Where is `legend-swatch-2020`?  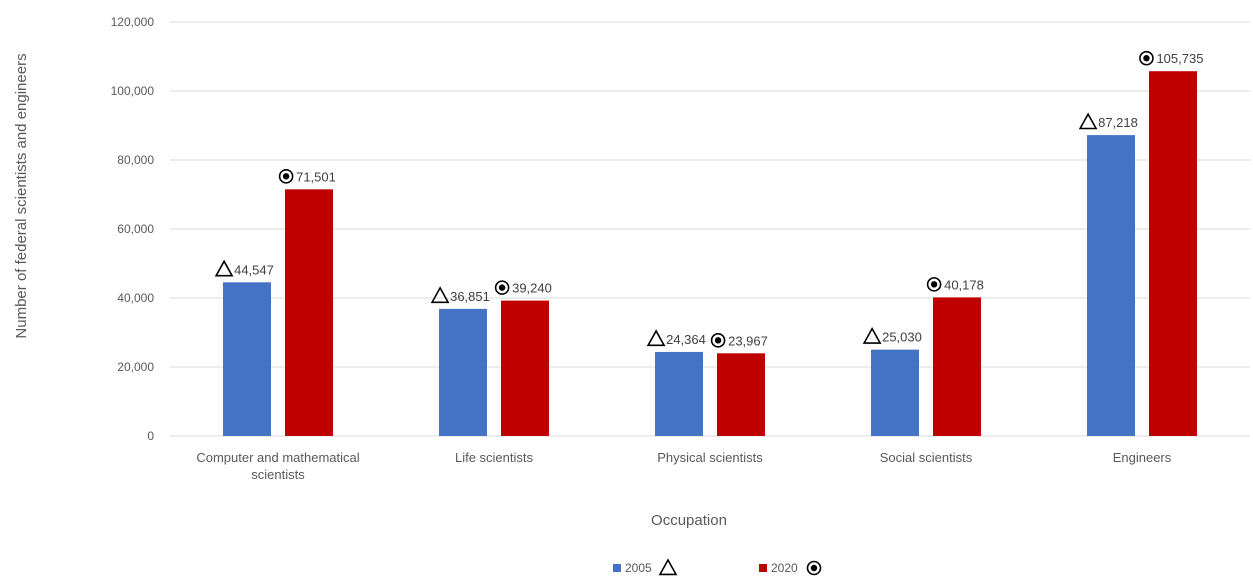
legend-swatch-2020 is located at coordinates (763, 568).